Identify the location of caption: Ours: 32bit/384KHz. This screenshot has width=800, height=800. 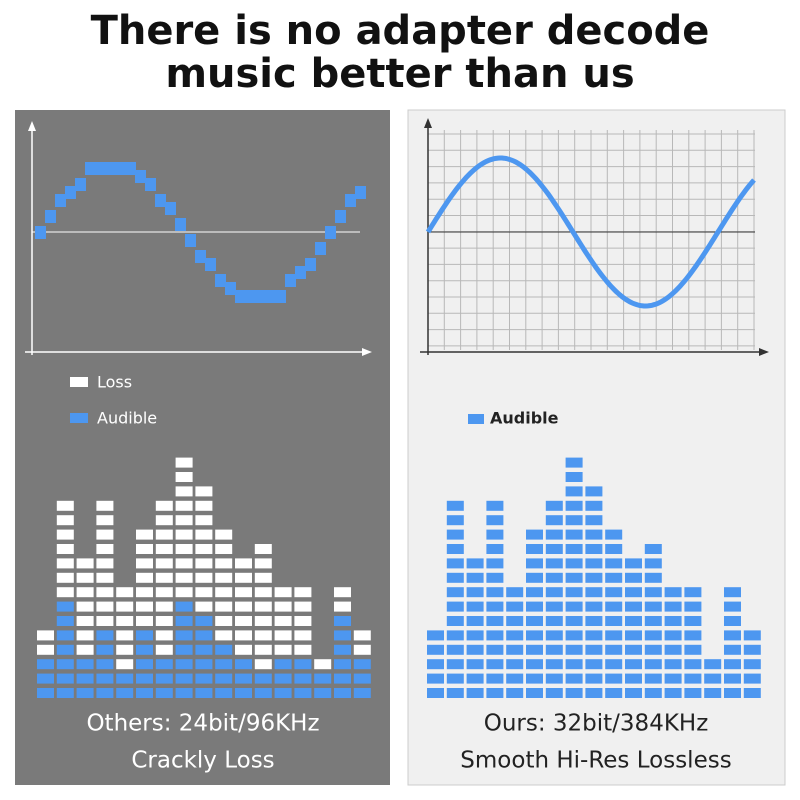
(596, 724).